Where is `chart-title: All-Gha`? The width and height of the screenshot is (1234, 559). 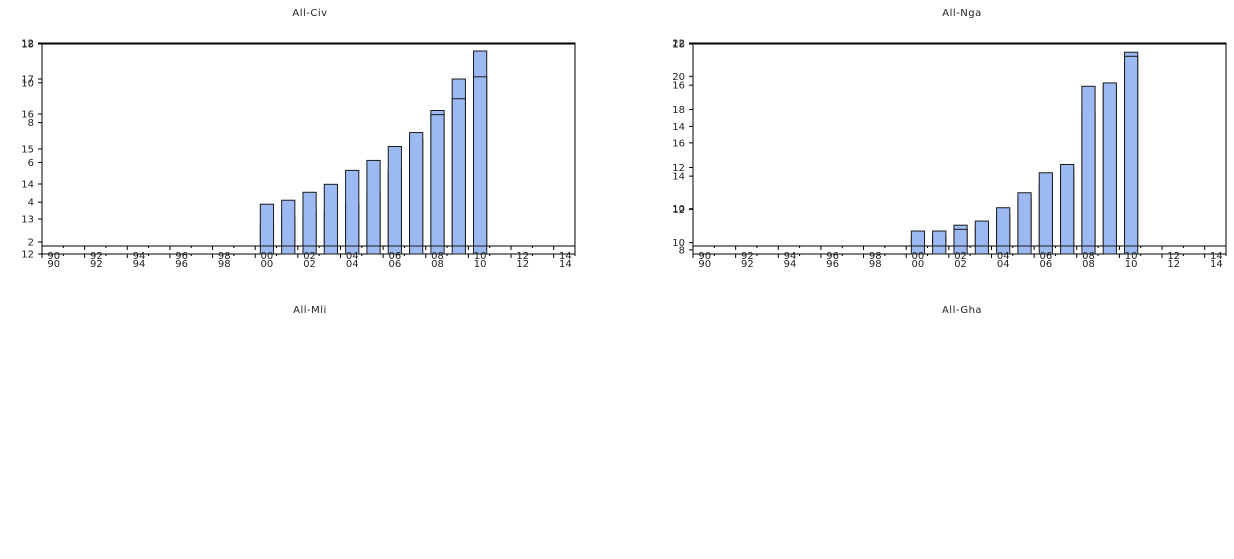
chart-title: All-Gha is located at coordinates (962, 310).